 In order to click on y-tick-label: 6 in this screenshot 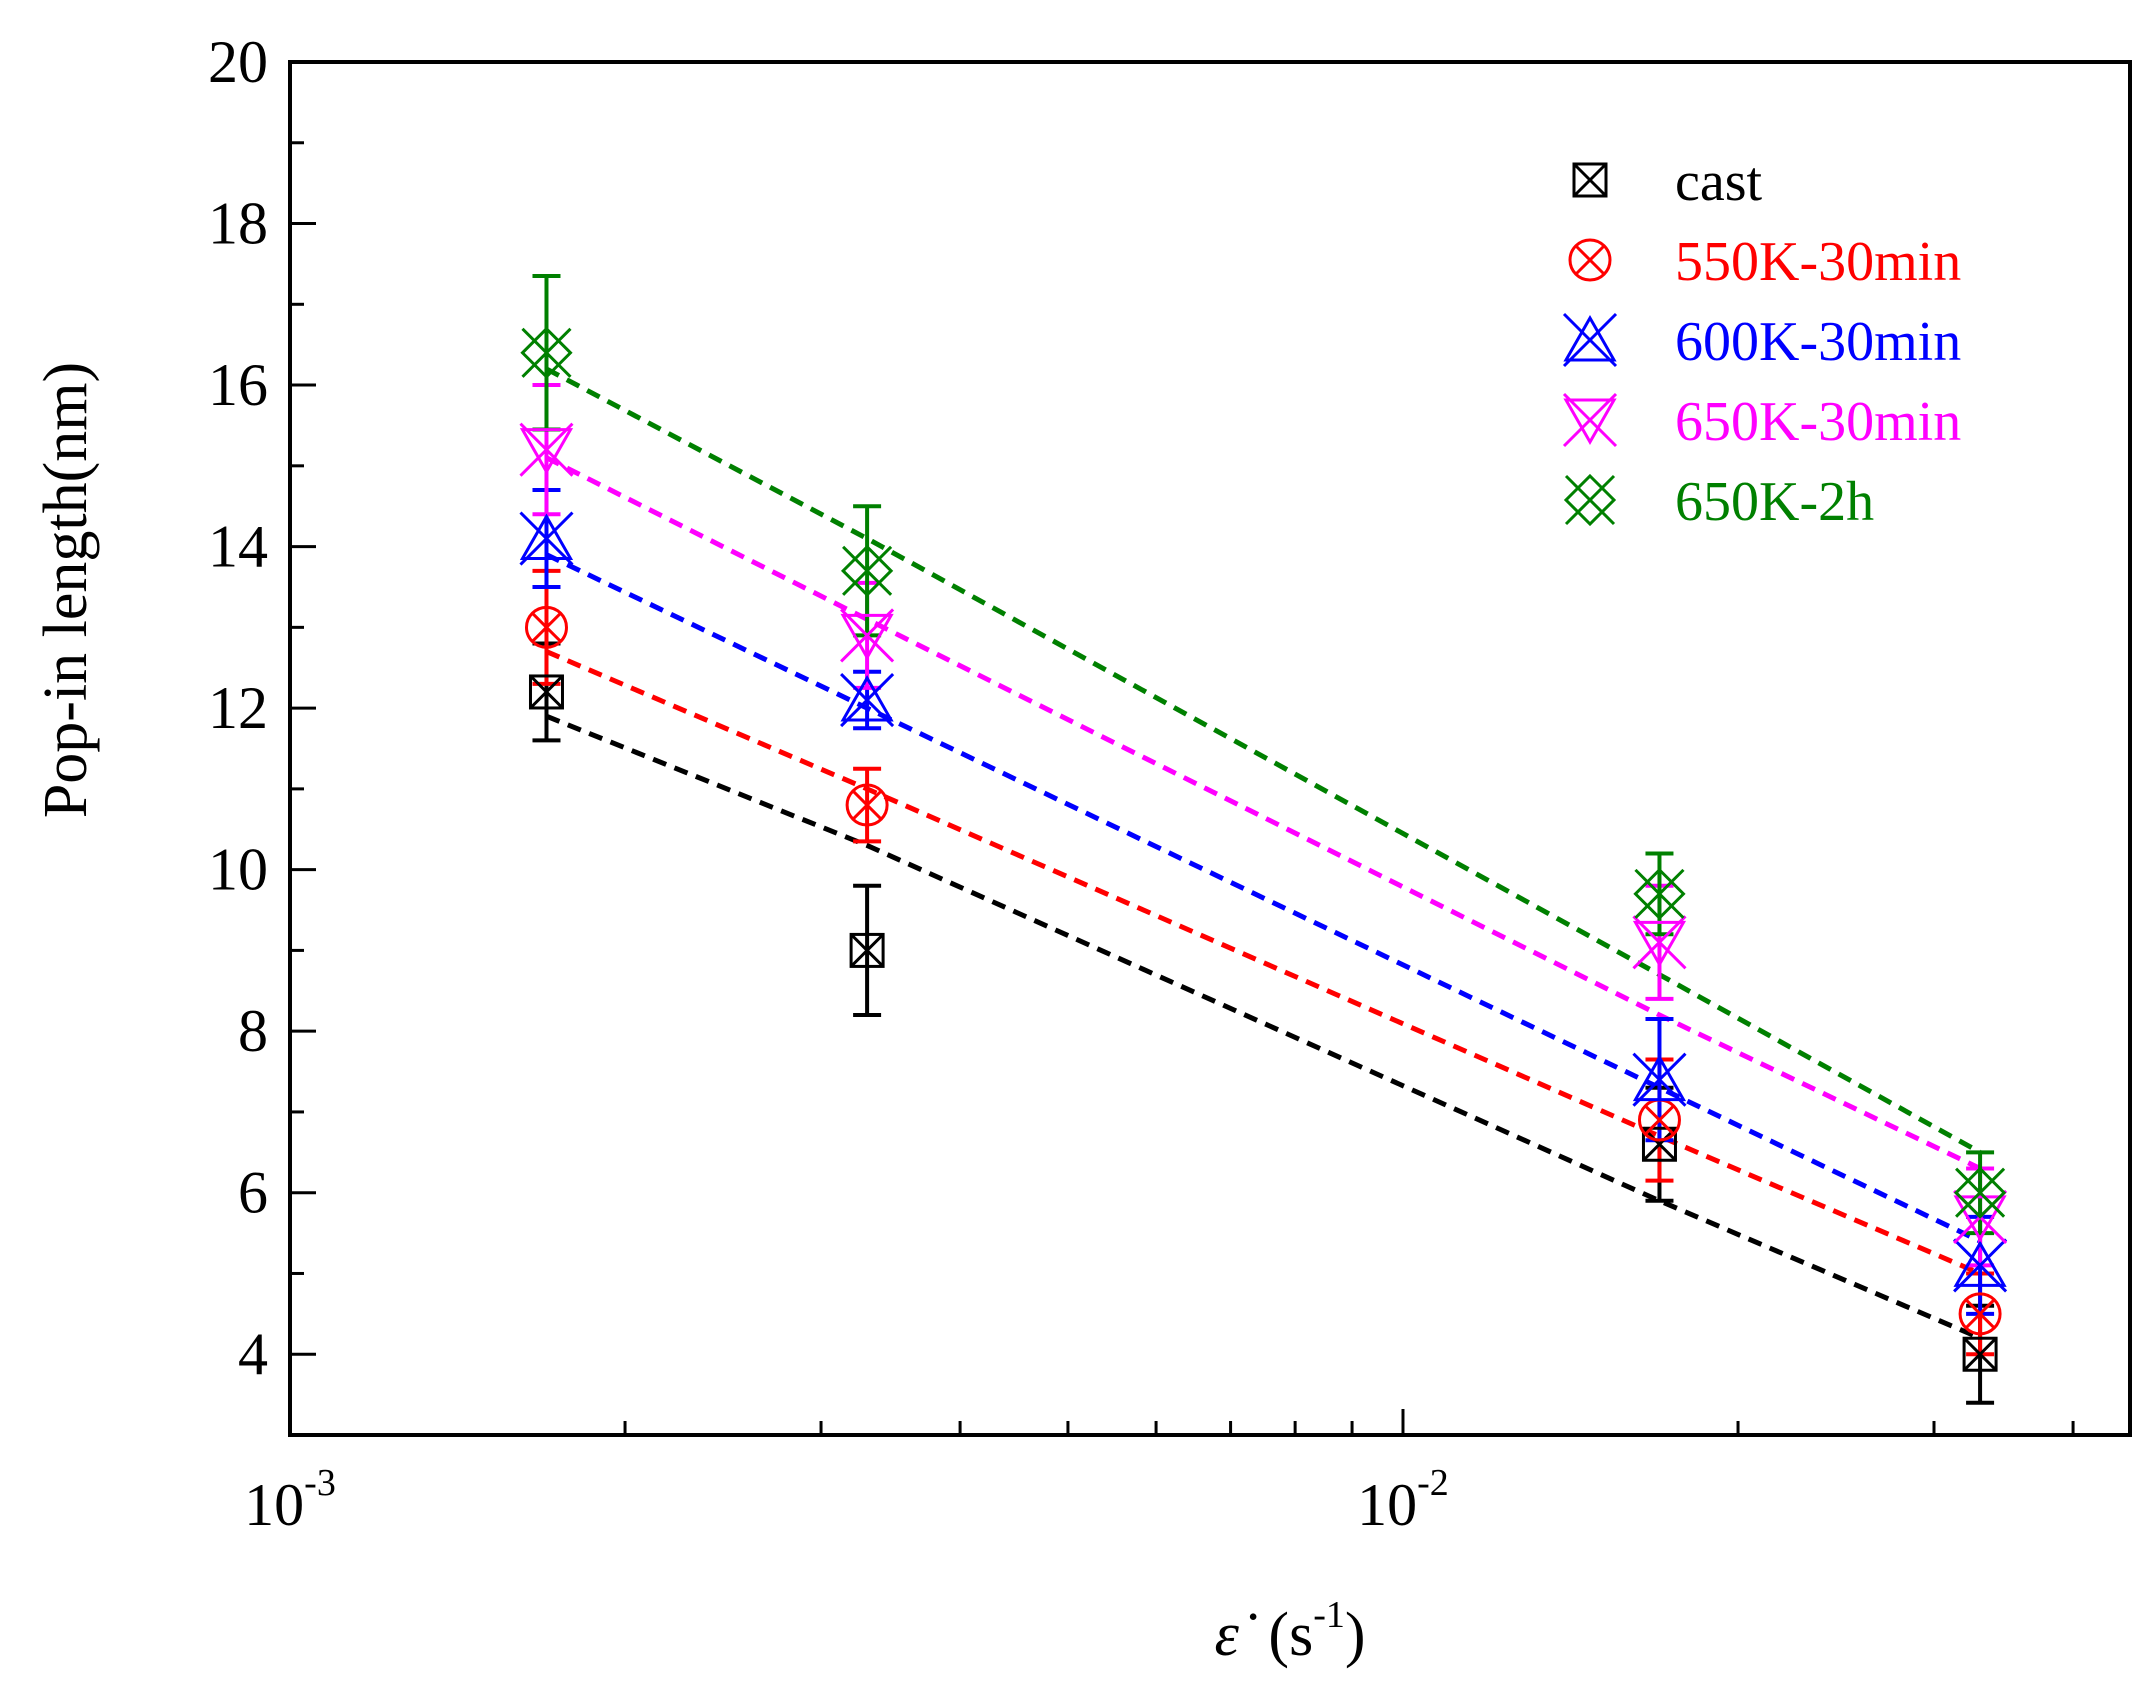, I will do `click(253, 1193)`.